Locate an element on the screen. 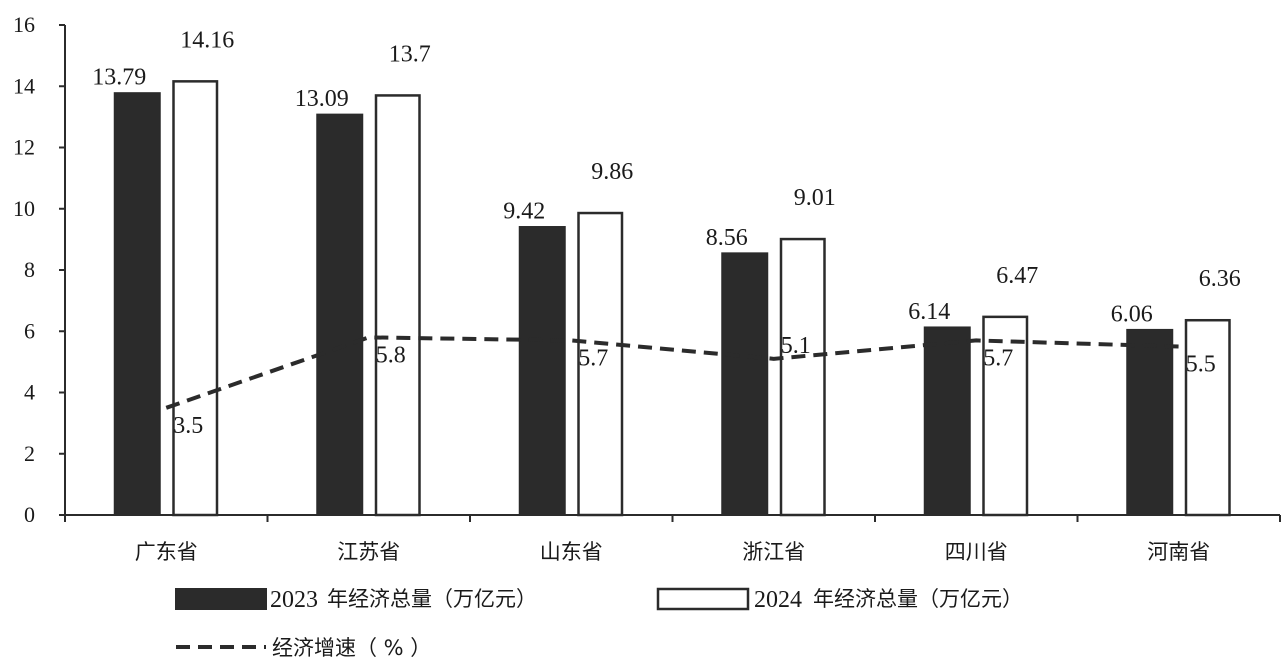 The width and height of the screenshot is (1287, 669). category-label: 四川省 is located at coordinates (976, 552).